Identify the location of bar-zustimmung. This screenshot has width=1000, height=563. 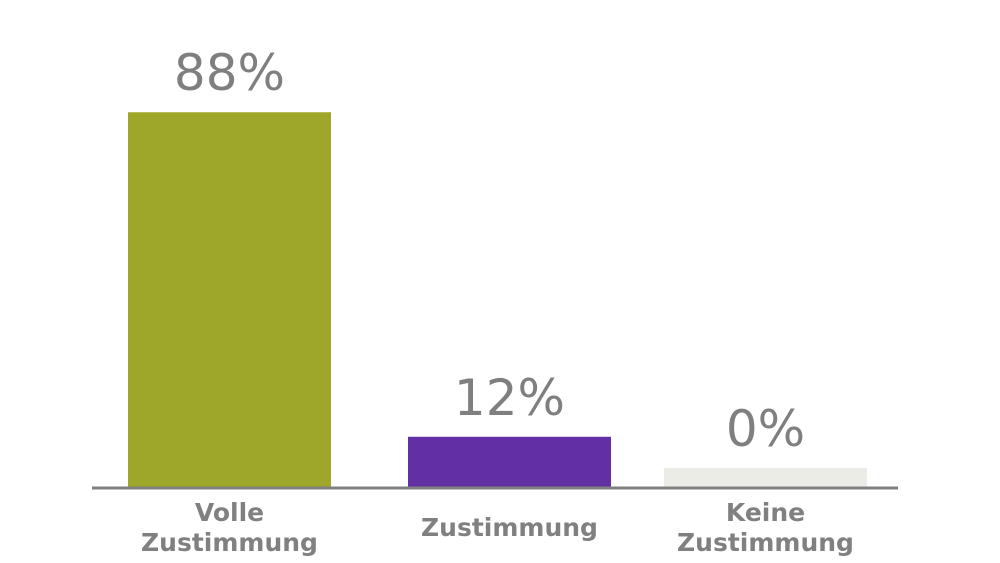
(509, 462).